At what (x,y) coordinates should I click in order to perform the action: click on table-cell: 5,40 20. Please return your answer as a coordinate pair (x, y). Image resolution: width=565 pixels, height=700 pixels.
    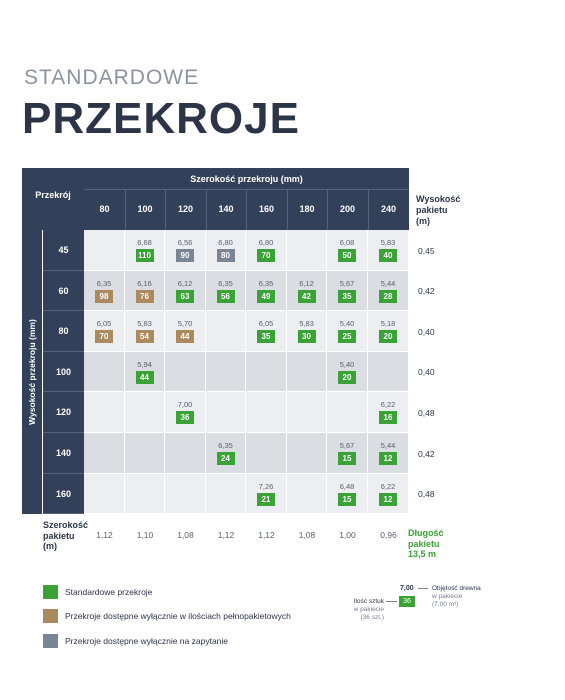
    Looking at the image, I should click on (347, 372).